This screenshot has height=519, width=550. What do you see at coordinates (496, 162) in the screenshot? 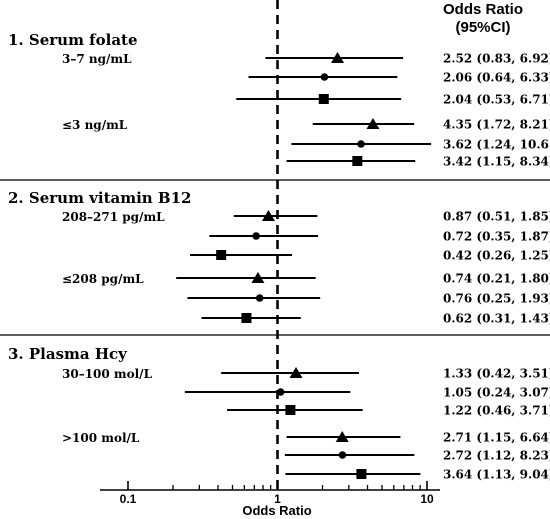
I see `ci-value-label: 3.42 (1.15, 8.34)` at bounding box center [496, 162].